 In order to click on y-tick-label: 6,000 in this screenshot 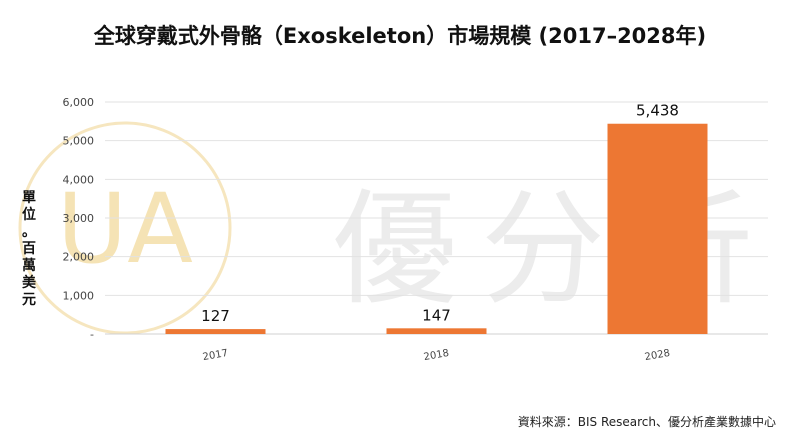, I will do `click(79, 102)`.